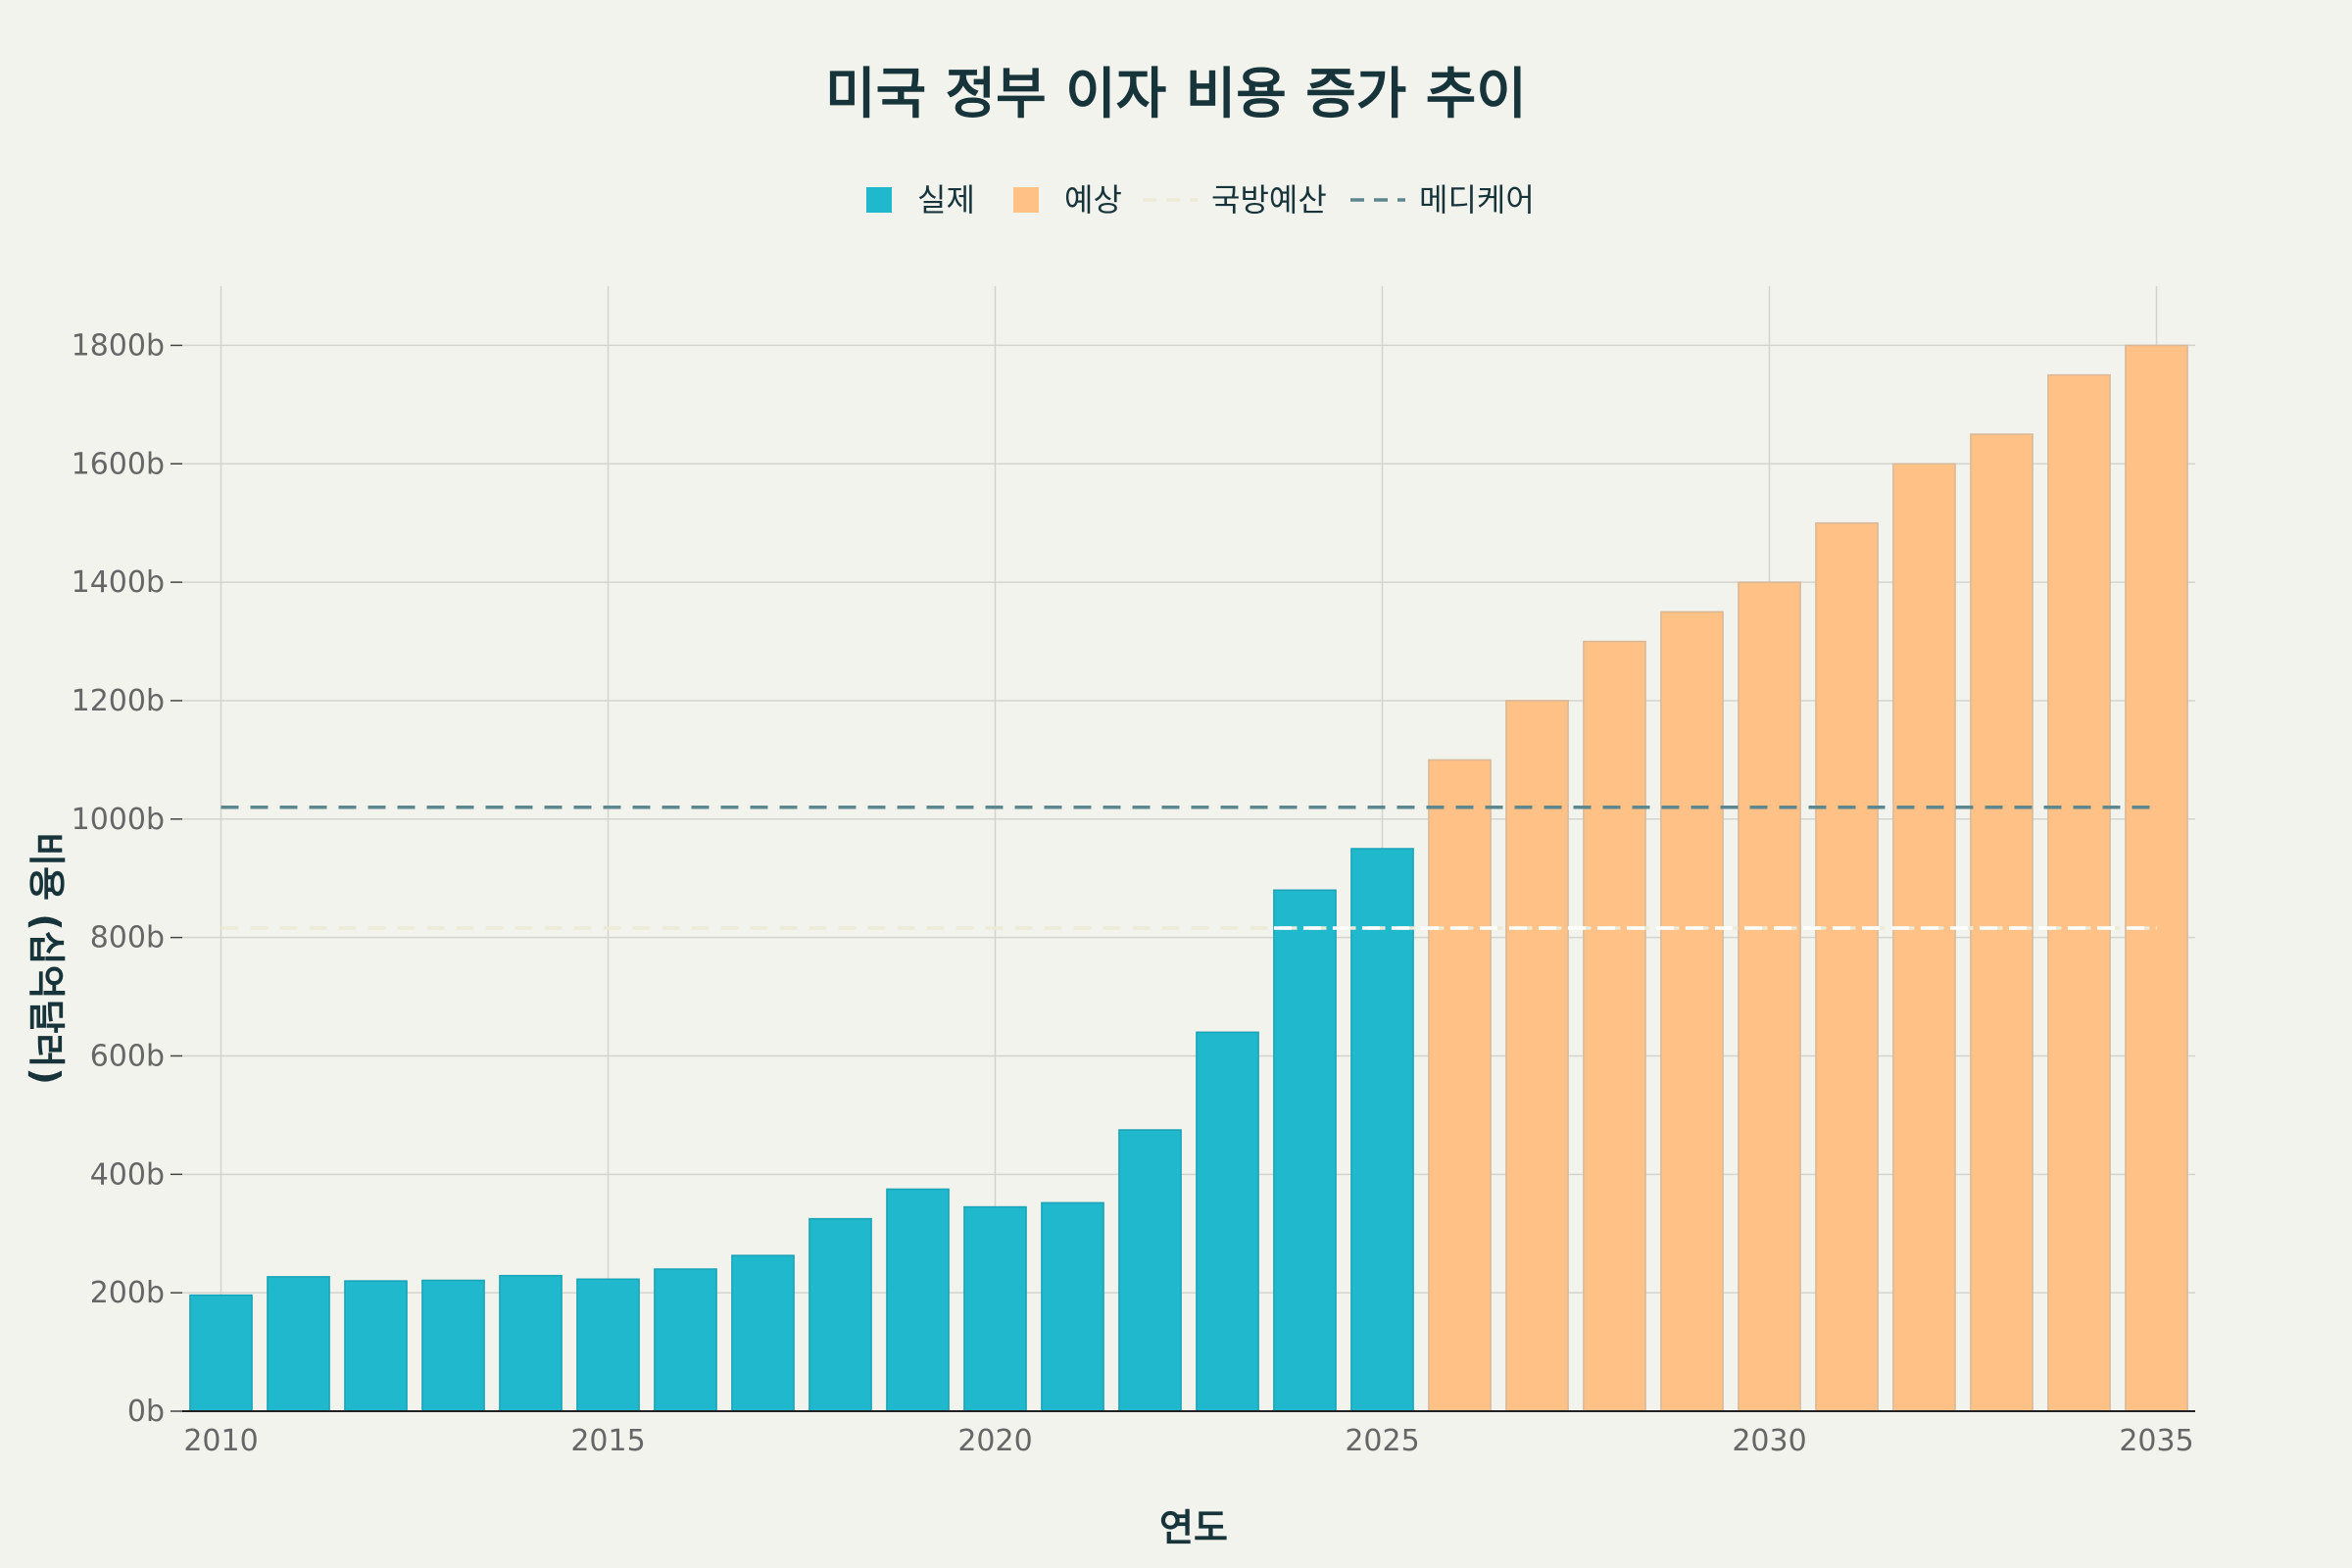 This screenshot has height=1568, width=2352. Describe the element at coordinates (1193, 1527) in the screenshot. I see `x-axis-title: 연도` at that location.